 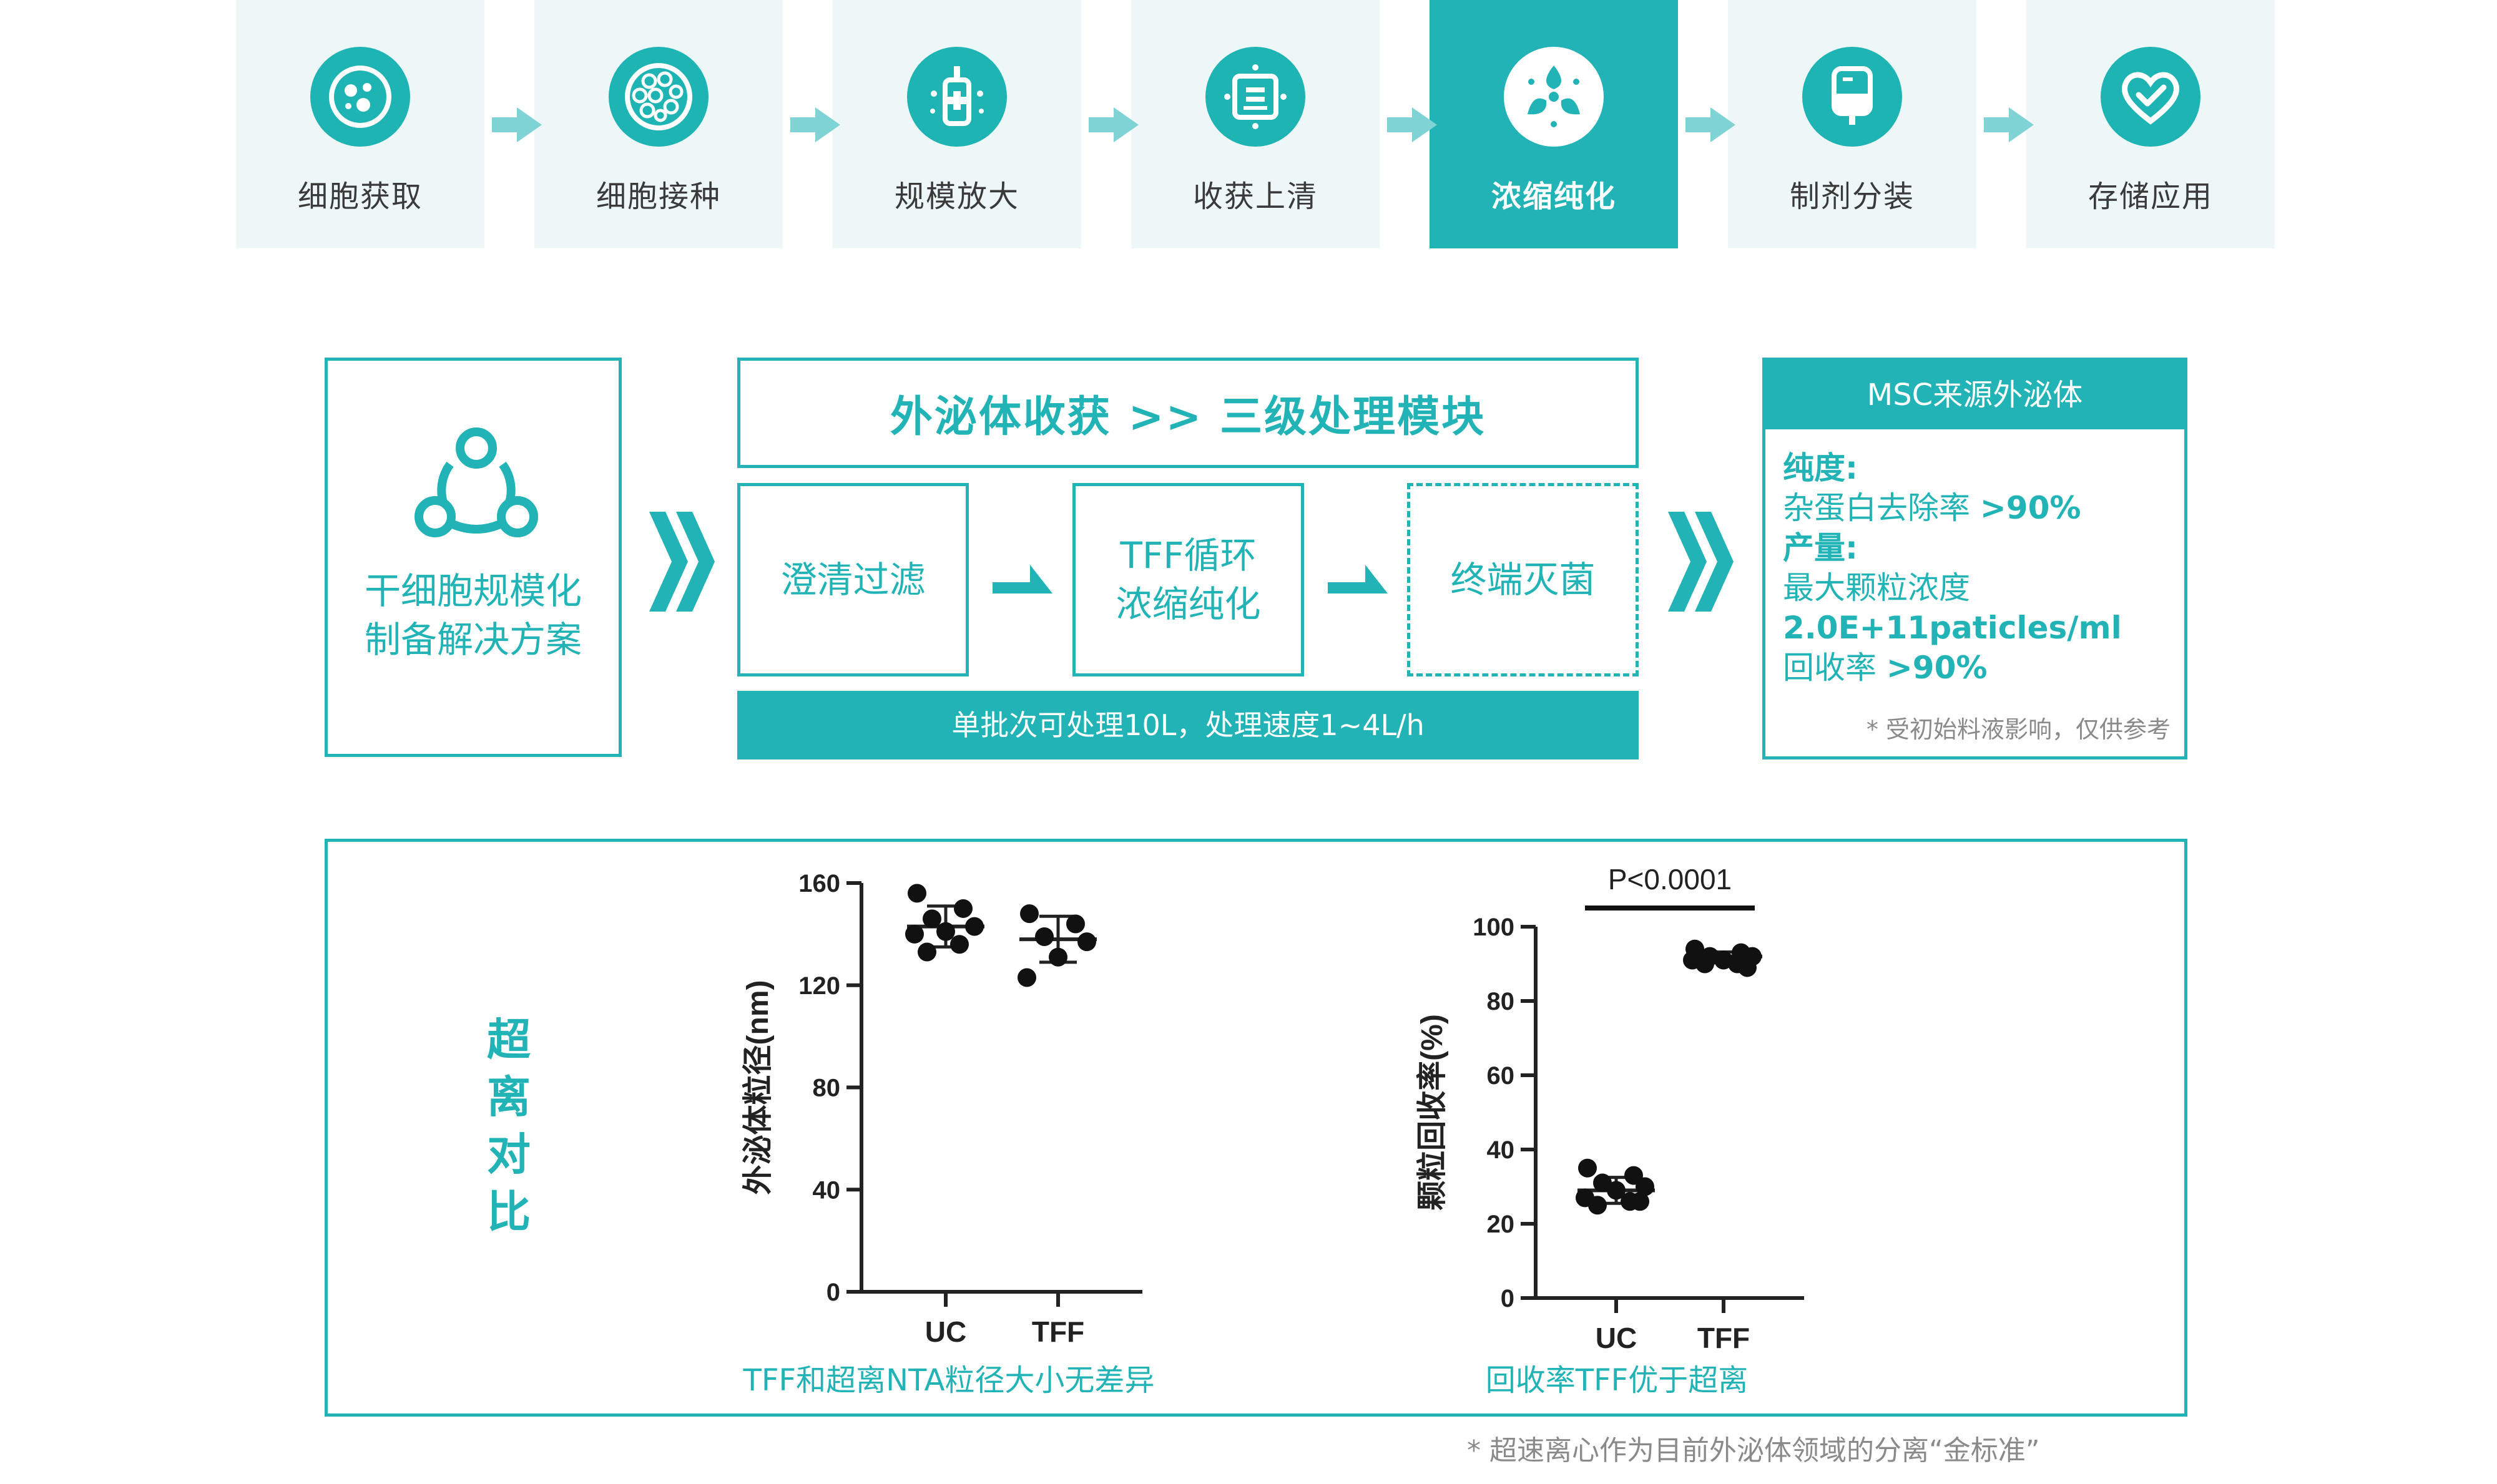 I want to click on solution-title: 干细胞规模化 制备解决方案, so click(x=473, y=615).